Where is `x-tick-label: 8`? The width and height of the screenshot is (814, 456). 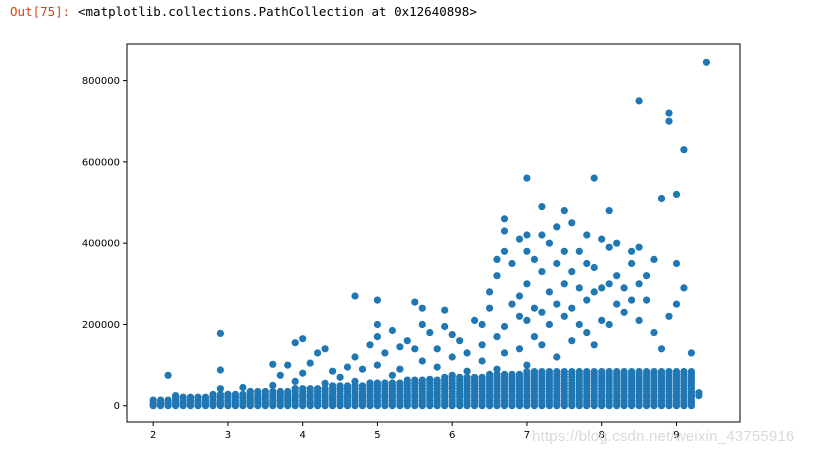
x-tick-label: 8 is located at coordinates (602, 435).